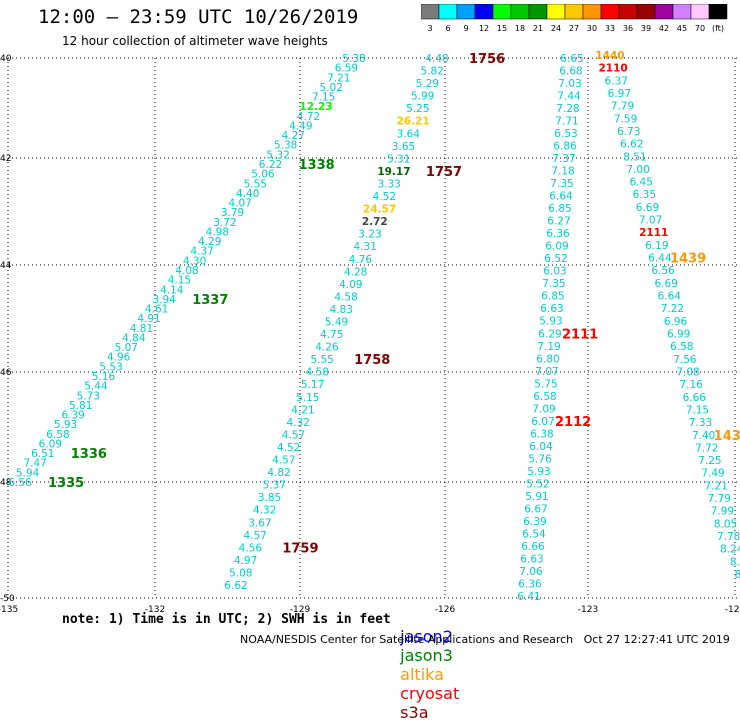 Image resolution: width=740 pixels, height=722 pixels. What do you see at coordinates (641, 183) in the screenshot?
I see `wave-height-value: 6.45` at bounding box center [641, 183].